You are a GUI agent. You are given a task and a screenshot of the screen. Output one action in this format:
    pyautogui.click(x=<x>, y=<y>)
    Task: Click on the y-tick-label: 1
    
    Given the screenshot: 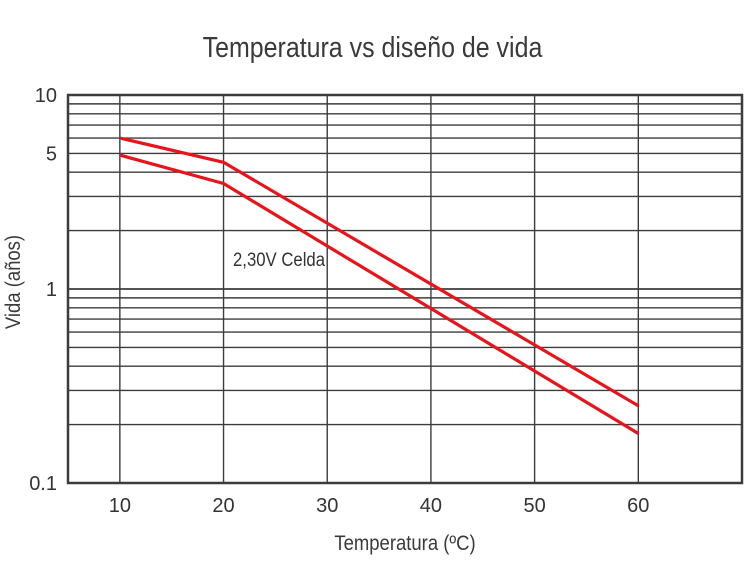 What is the action you would take?
    pyautogui.click(x=51, y=290)
    